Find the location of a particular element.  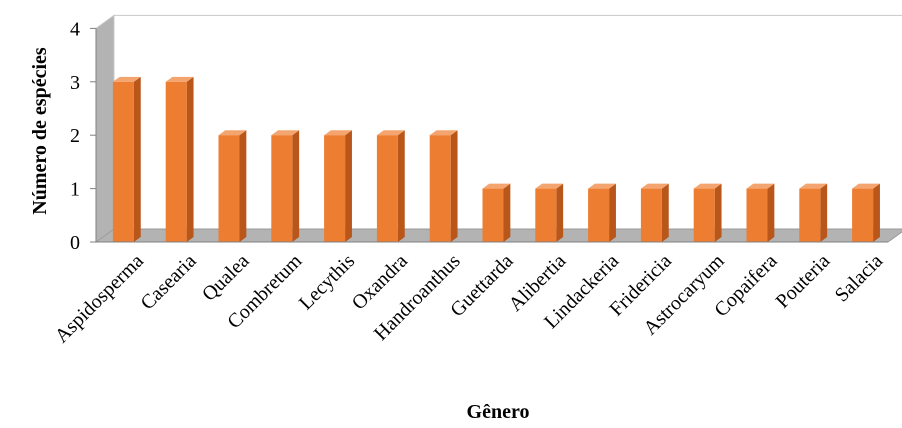

x-axis-title: Gênero is located at coordinates (498, 412).